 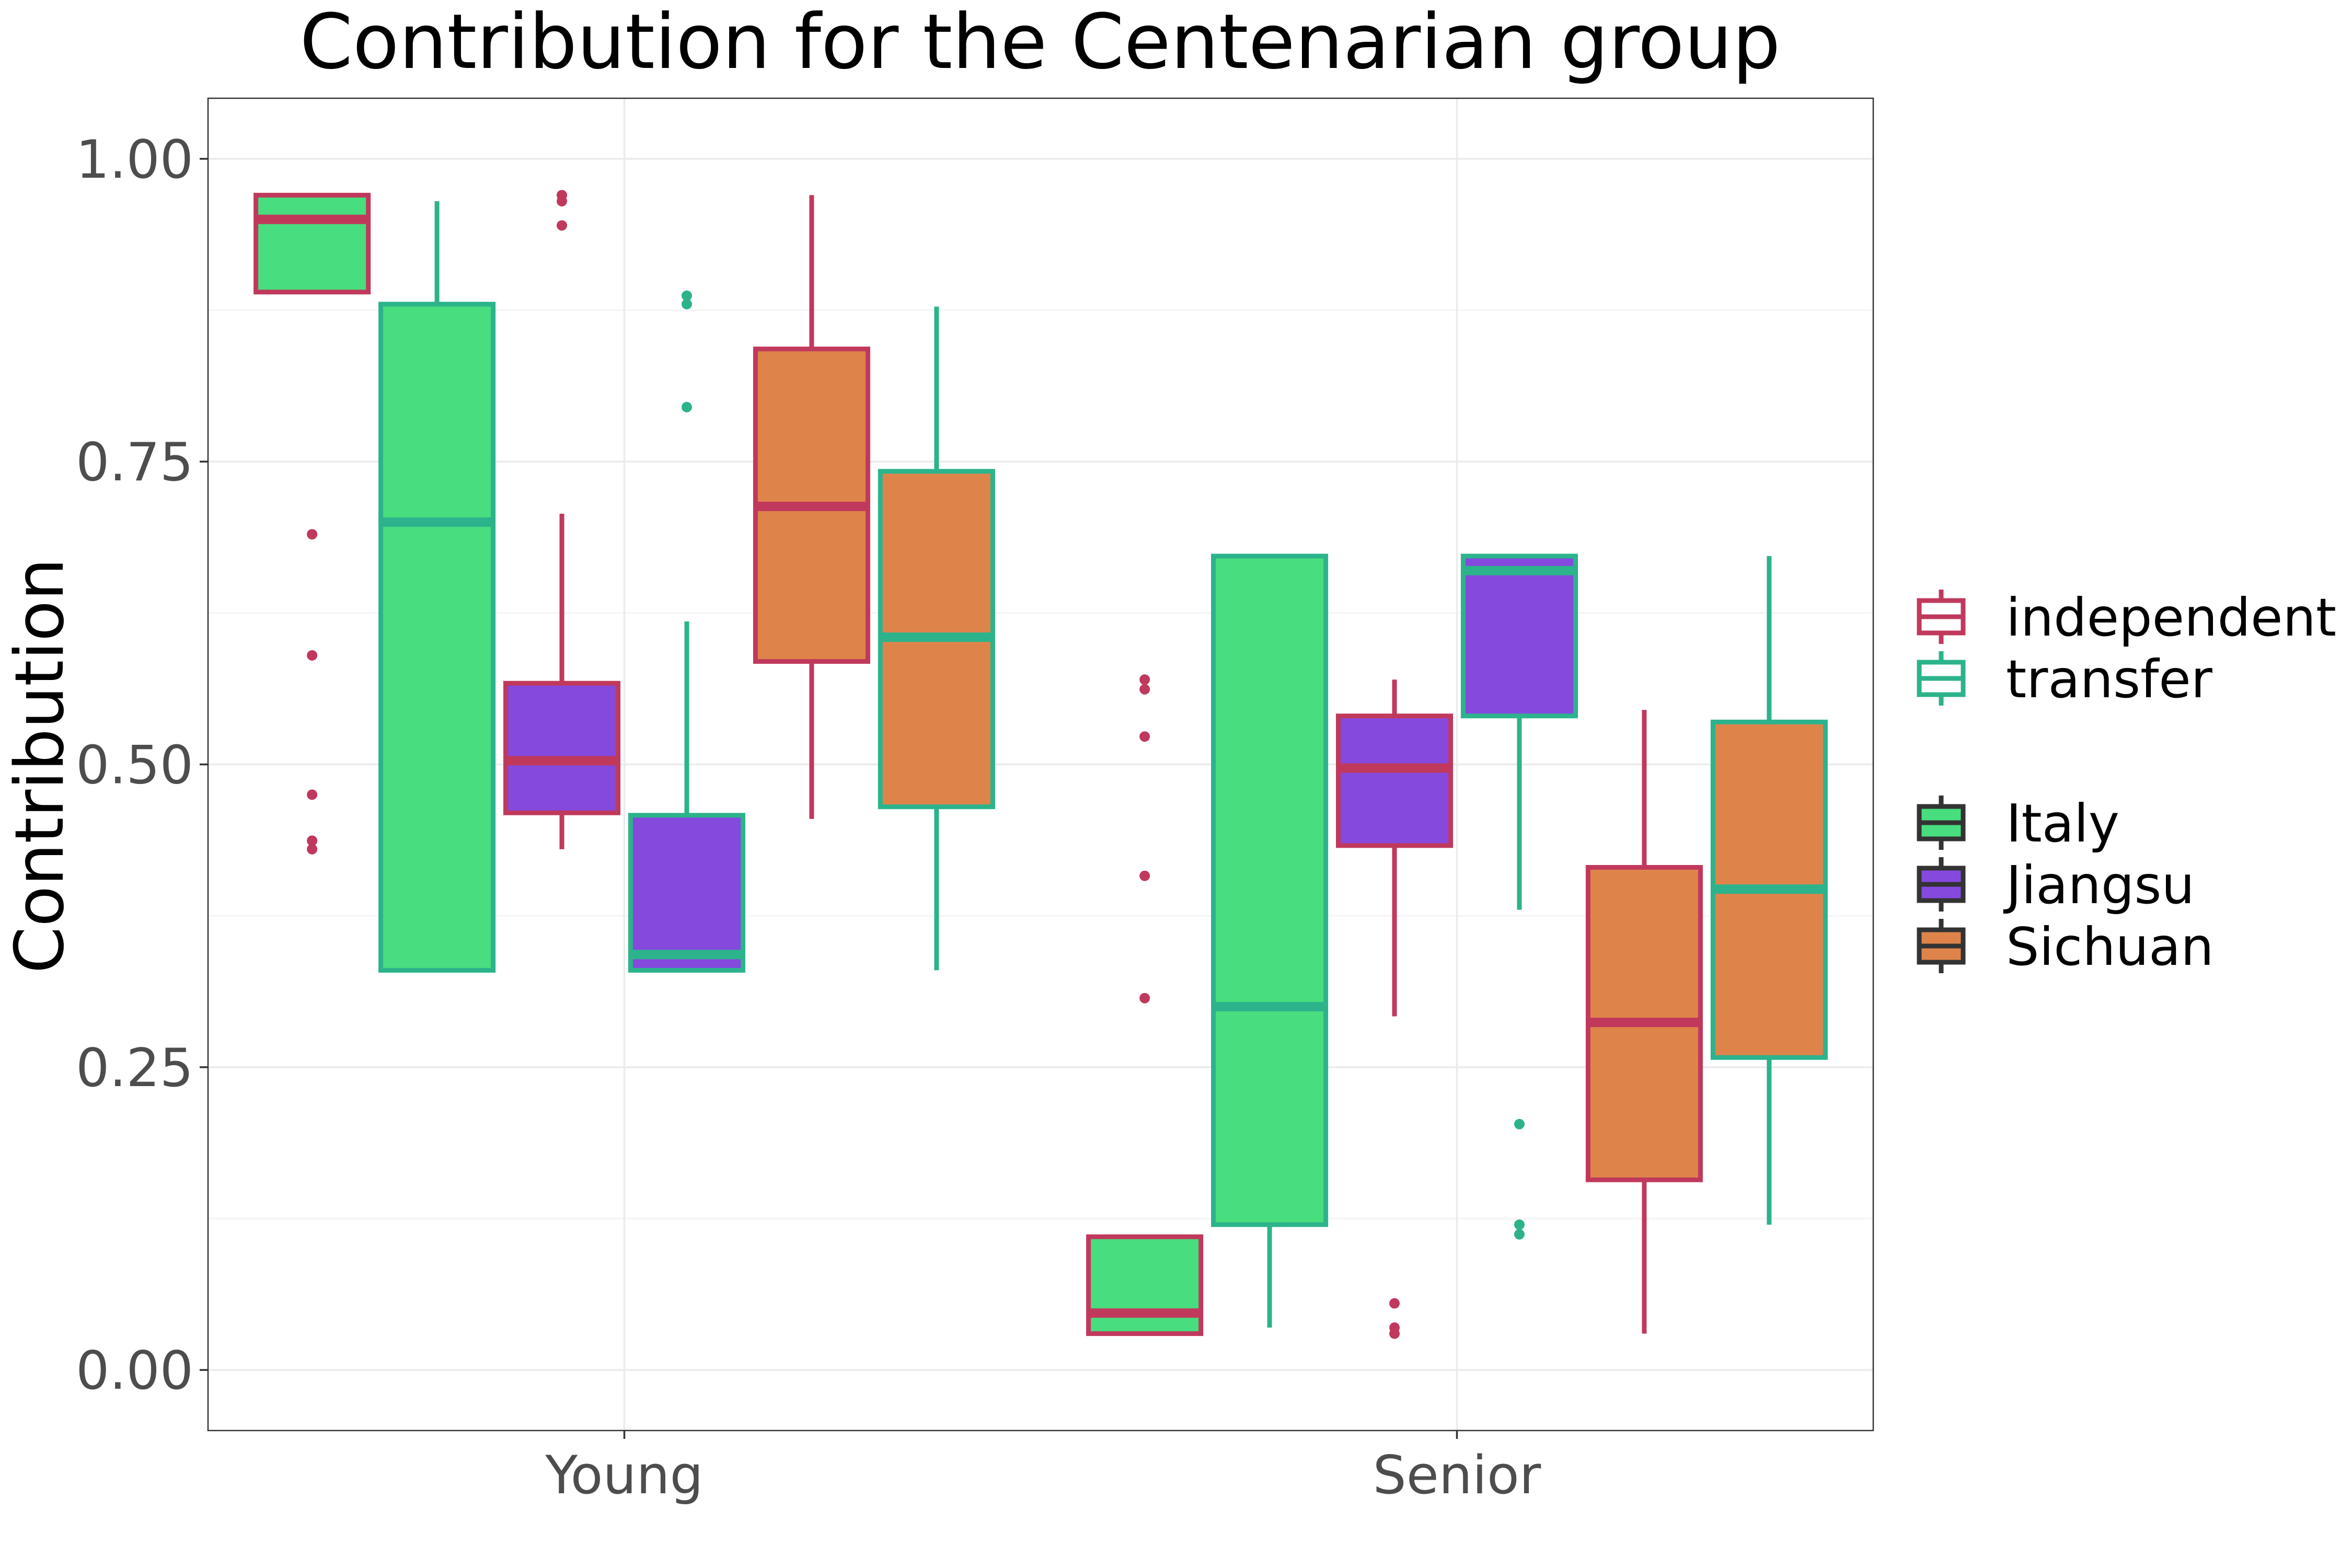 I want to click on box-young-italy-transfer, so click(x=437, y=587).